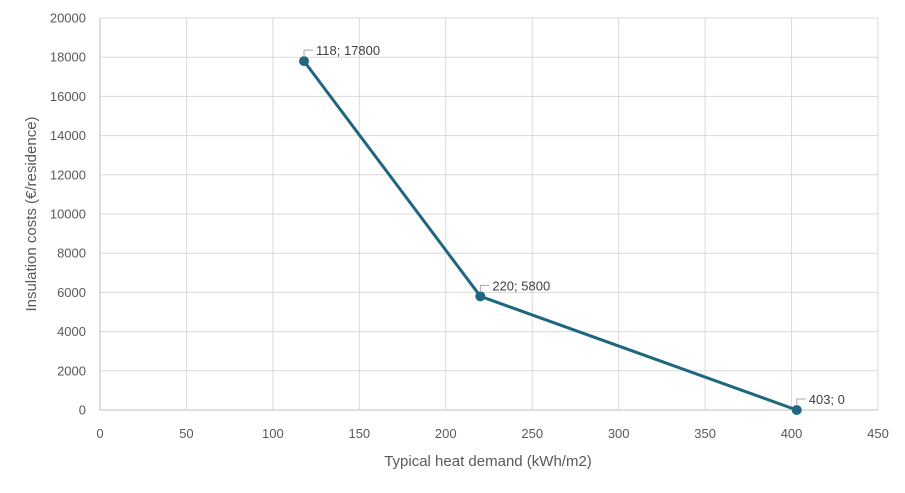 The height and width of the screenshot is (493, 905). I want to click on y-axis-title: Insulation costs (€/residence), so click(31, 213).